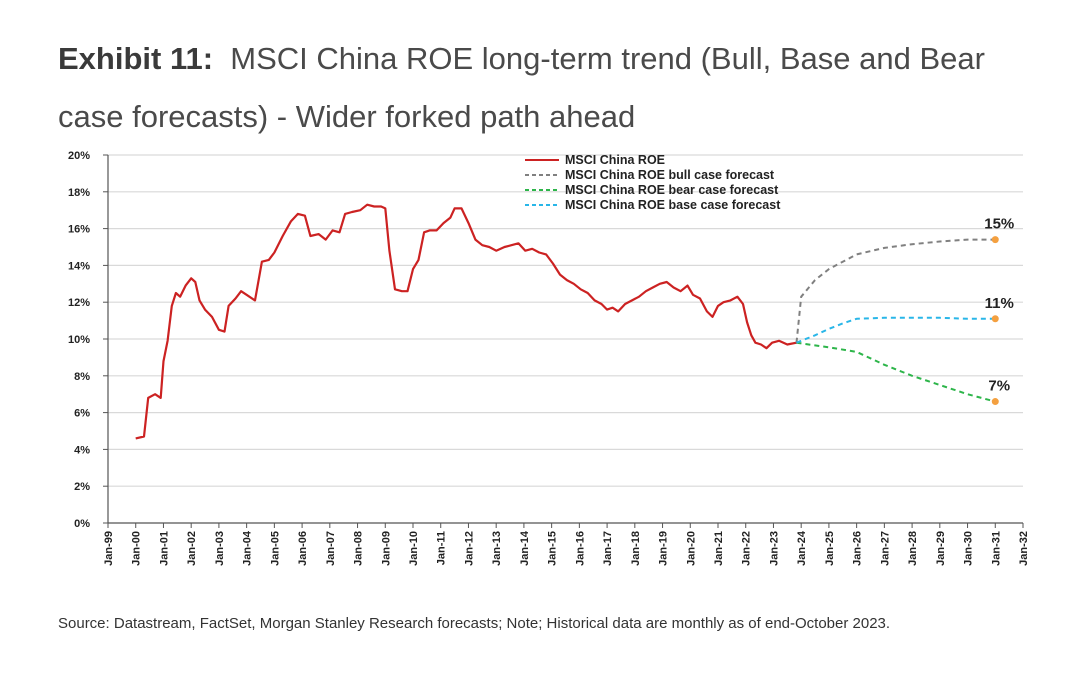 This screenshot has height=698, width=1080. Describe the element at coordinates (913, 548) in the screenshot. I see `x-tick-label: Jan-28` at that location.